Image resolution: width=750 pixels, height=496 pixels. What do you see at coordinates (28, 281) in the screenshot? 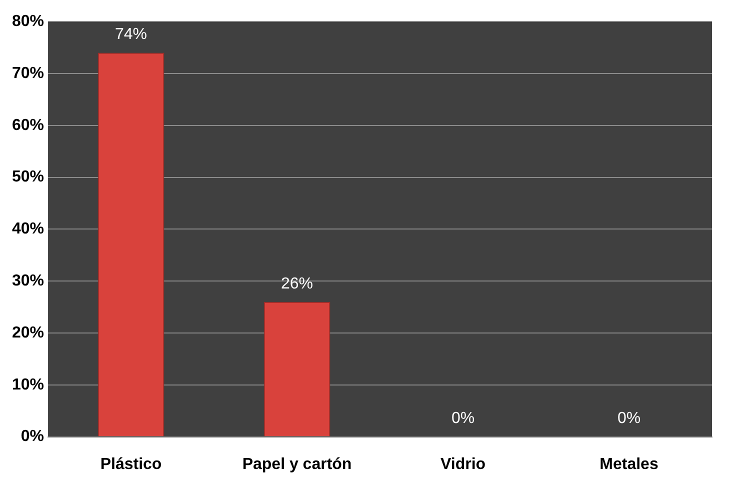
I see `y-tick-label: 30%` at bounding box center [28, 281].